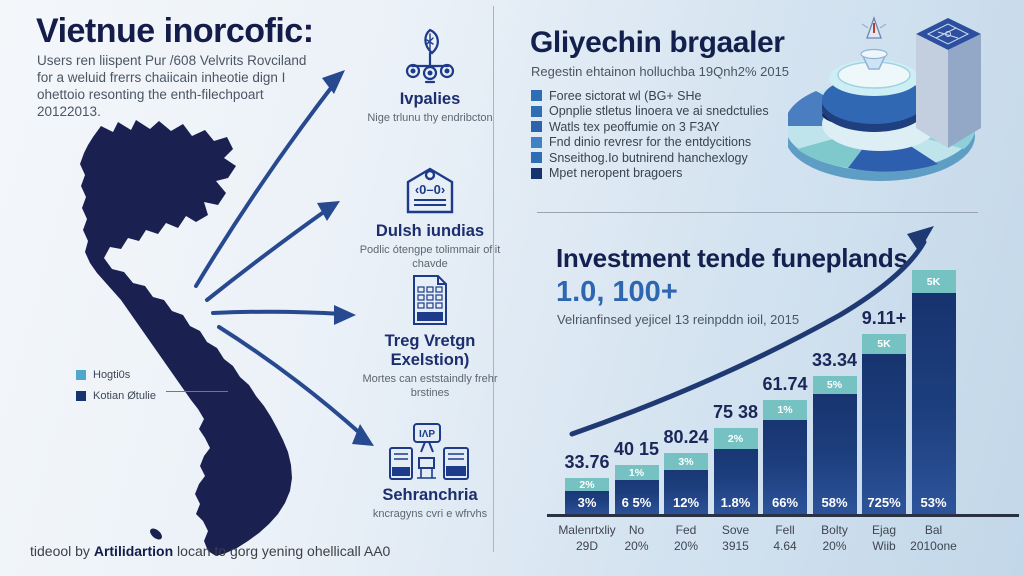 Image resolution: width=1024 pixels, height=576 pixels. What do you see at coordinates (429, 451) in the screenshot?
I see `devices-icon: IΛP` at bounding box center [429, 451].